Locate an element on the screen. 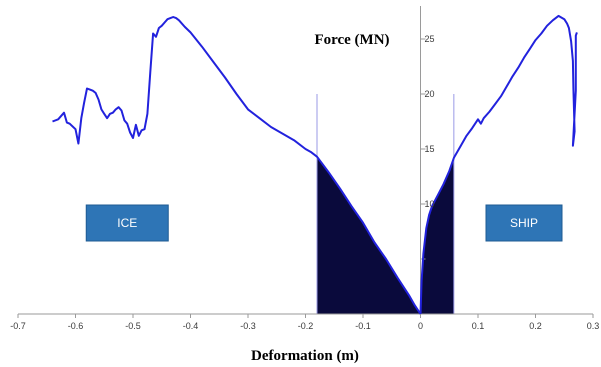  x-tick-label: -0.7 is located at coordinates (18, 326).